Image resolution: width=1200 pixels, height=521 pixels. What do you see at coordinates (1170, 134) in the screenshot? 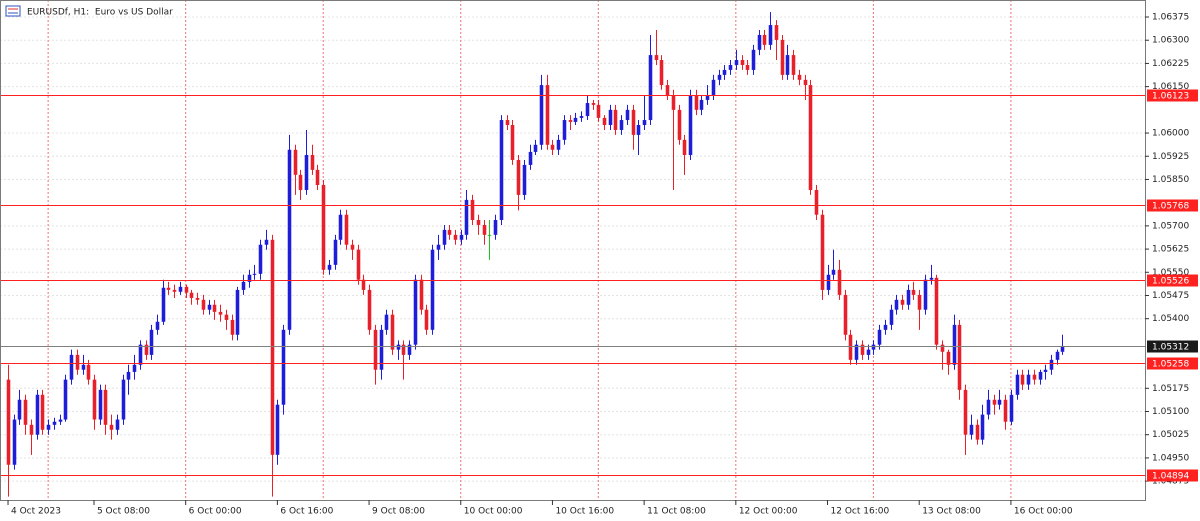
I see `y-tick-label: 1.06000` at bounding box center [1170, 134].